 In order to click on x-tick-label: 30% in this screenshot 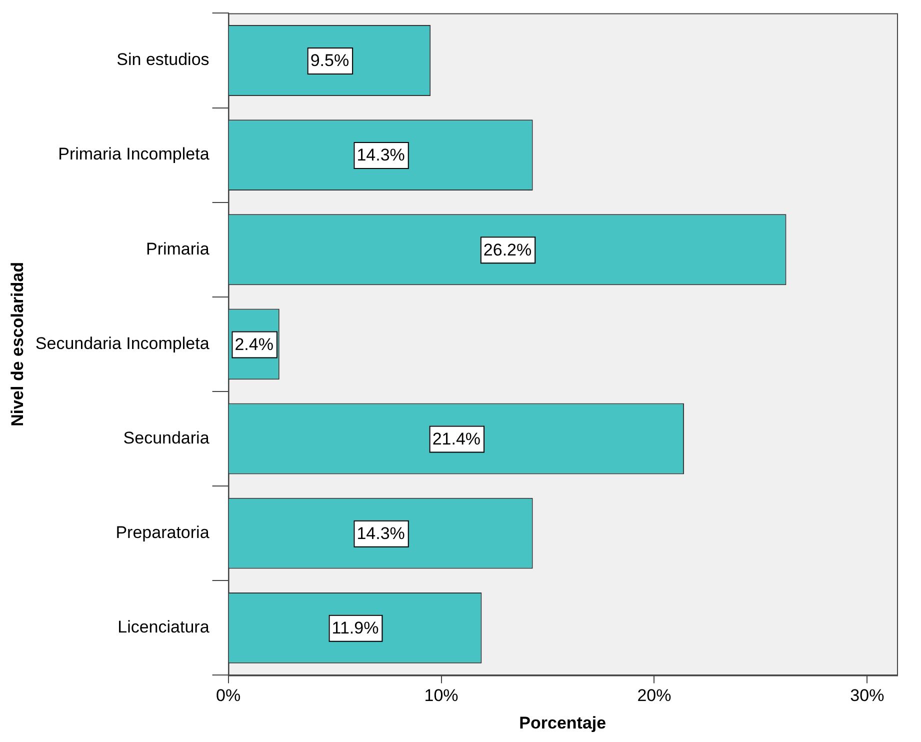, I will do `click(867, 696)`.